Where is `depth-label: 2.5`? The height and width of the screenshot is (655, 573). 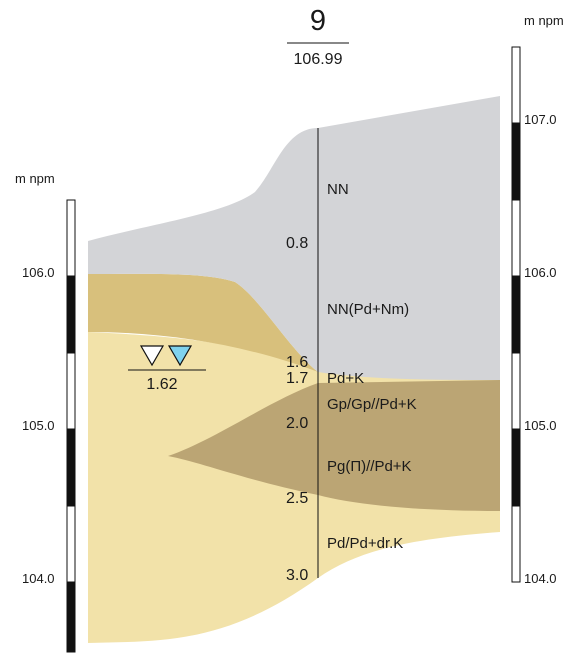 depth-label: 2.5 is located at coordinates (297, 498).